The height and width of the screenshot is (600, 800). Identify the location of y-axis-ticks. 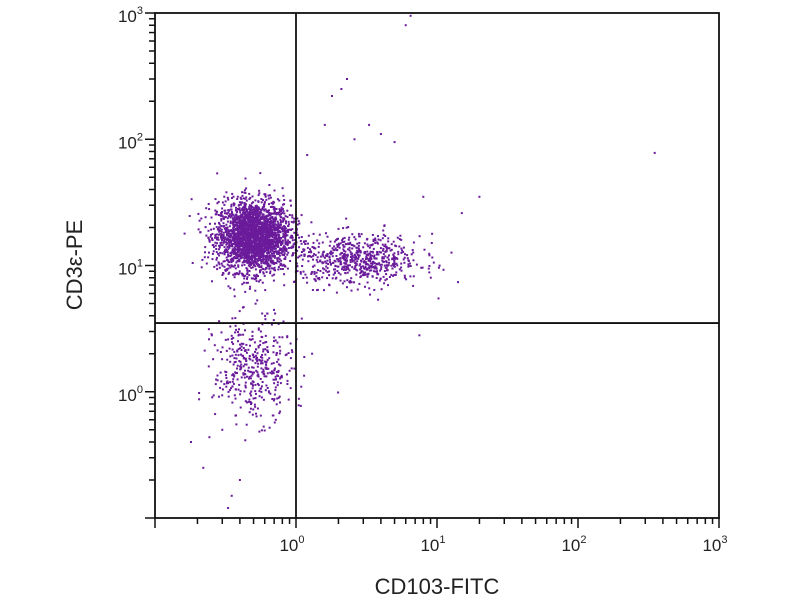
(150, 265).